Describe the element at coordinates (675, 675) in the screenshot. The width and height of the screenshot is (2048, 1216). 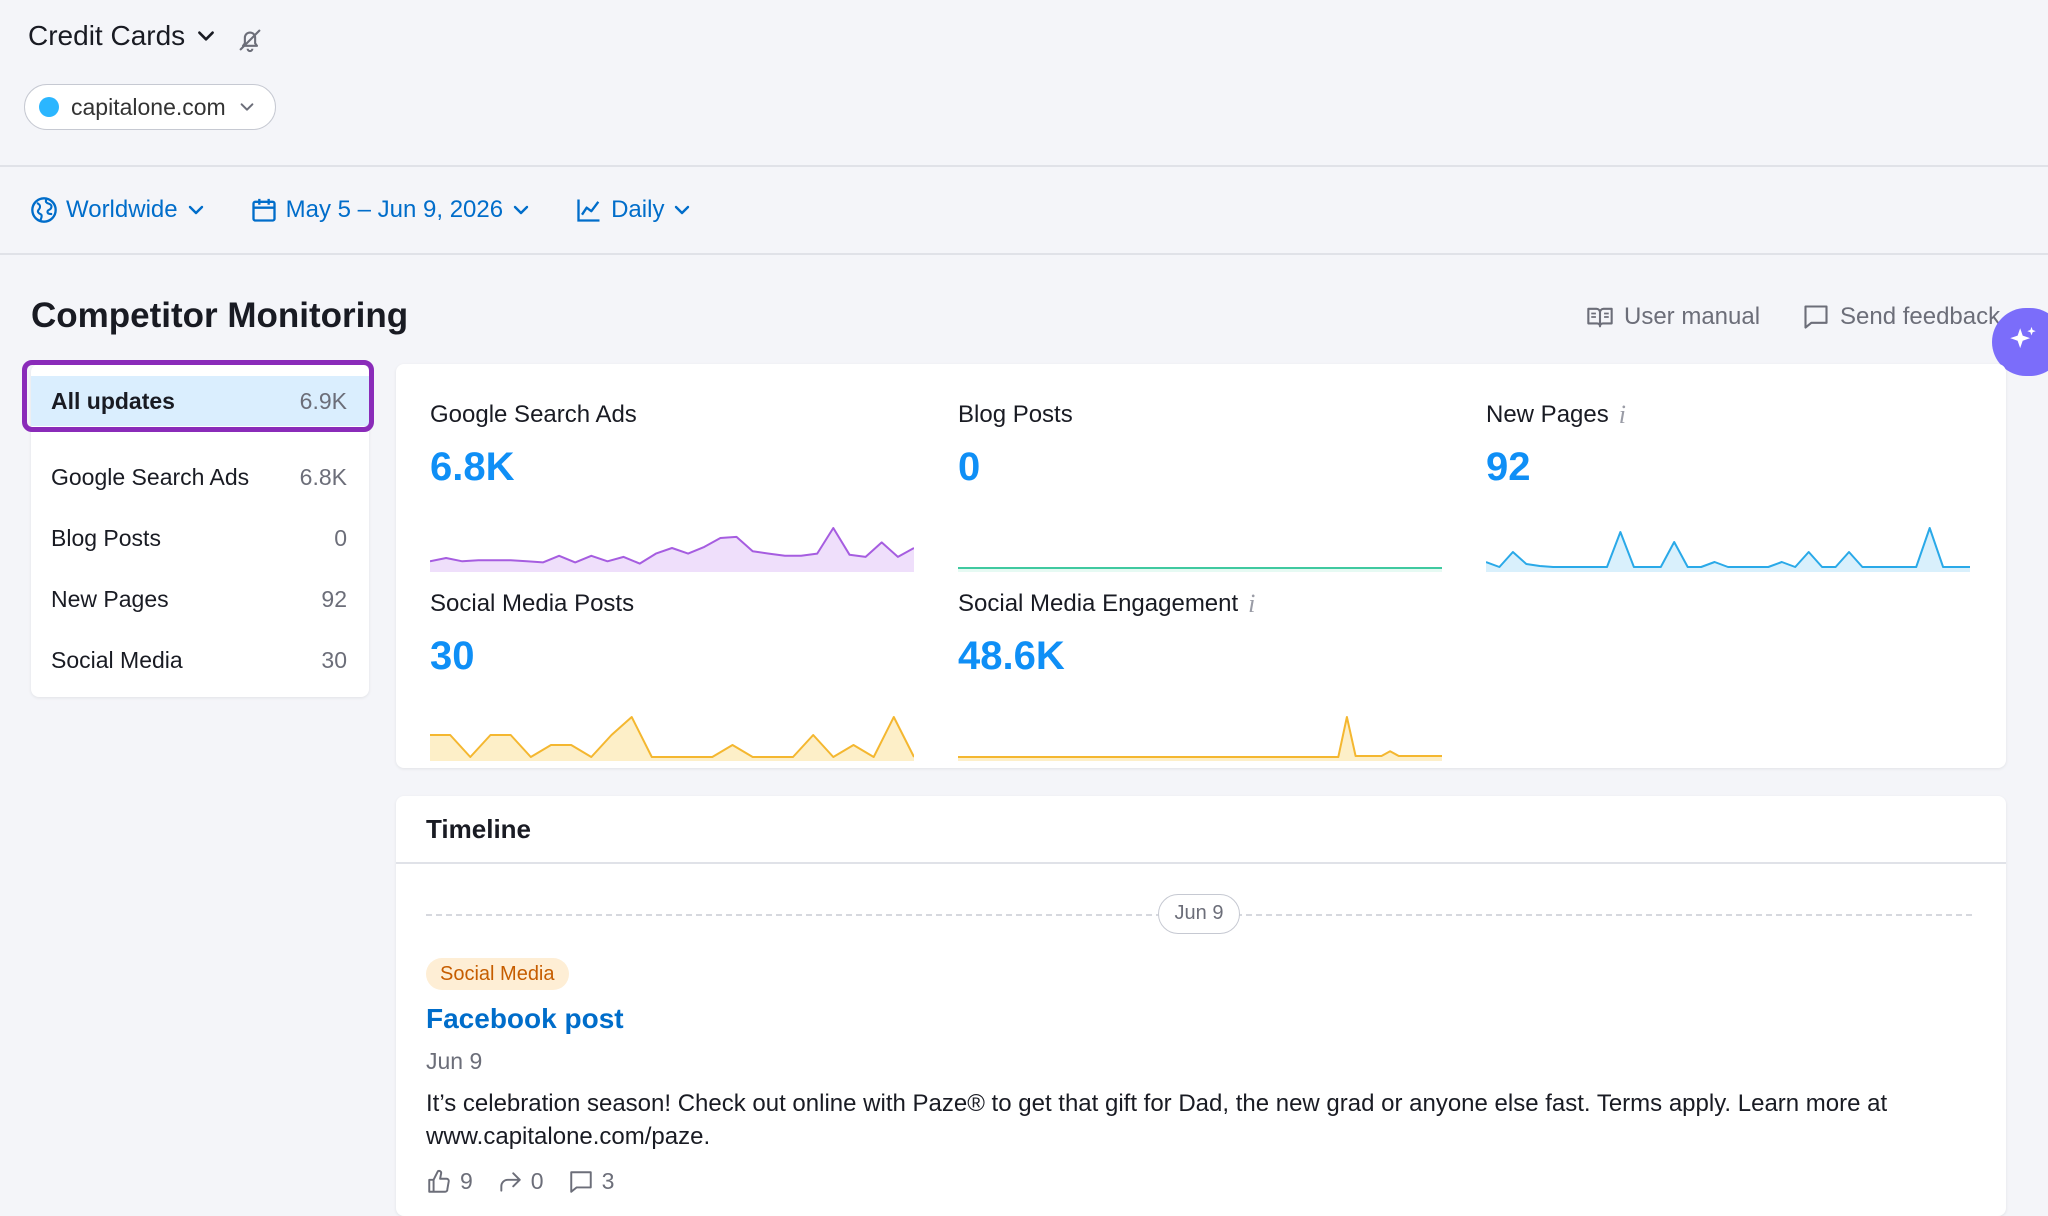
I see `metric-social-media-posts: Social Media Posts 30` at that location.